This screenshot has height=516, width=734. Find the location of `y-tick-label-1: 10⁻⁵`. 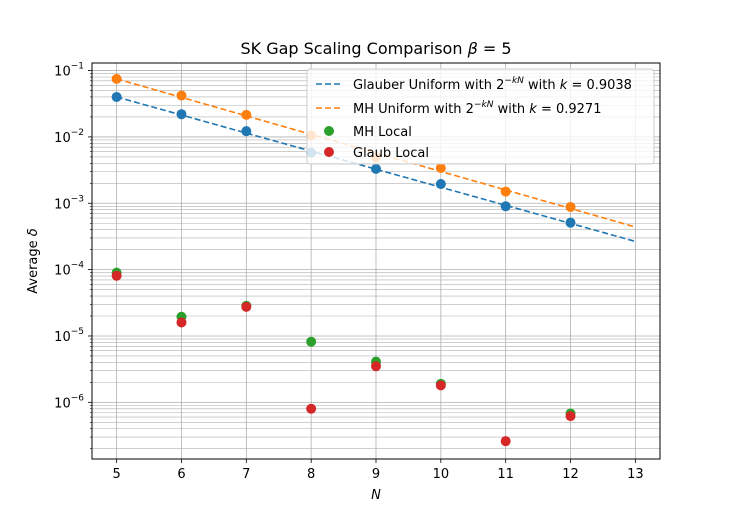

y-tick-label-1: 10⁻⁵ is located at coordinates (69, 336).